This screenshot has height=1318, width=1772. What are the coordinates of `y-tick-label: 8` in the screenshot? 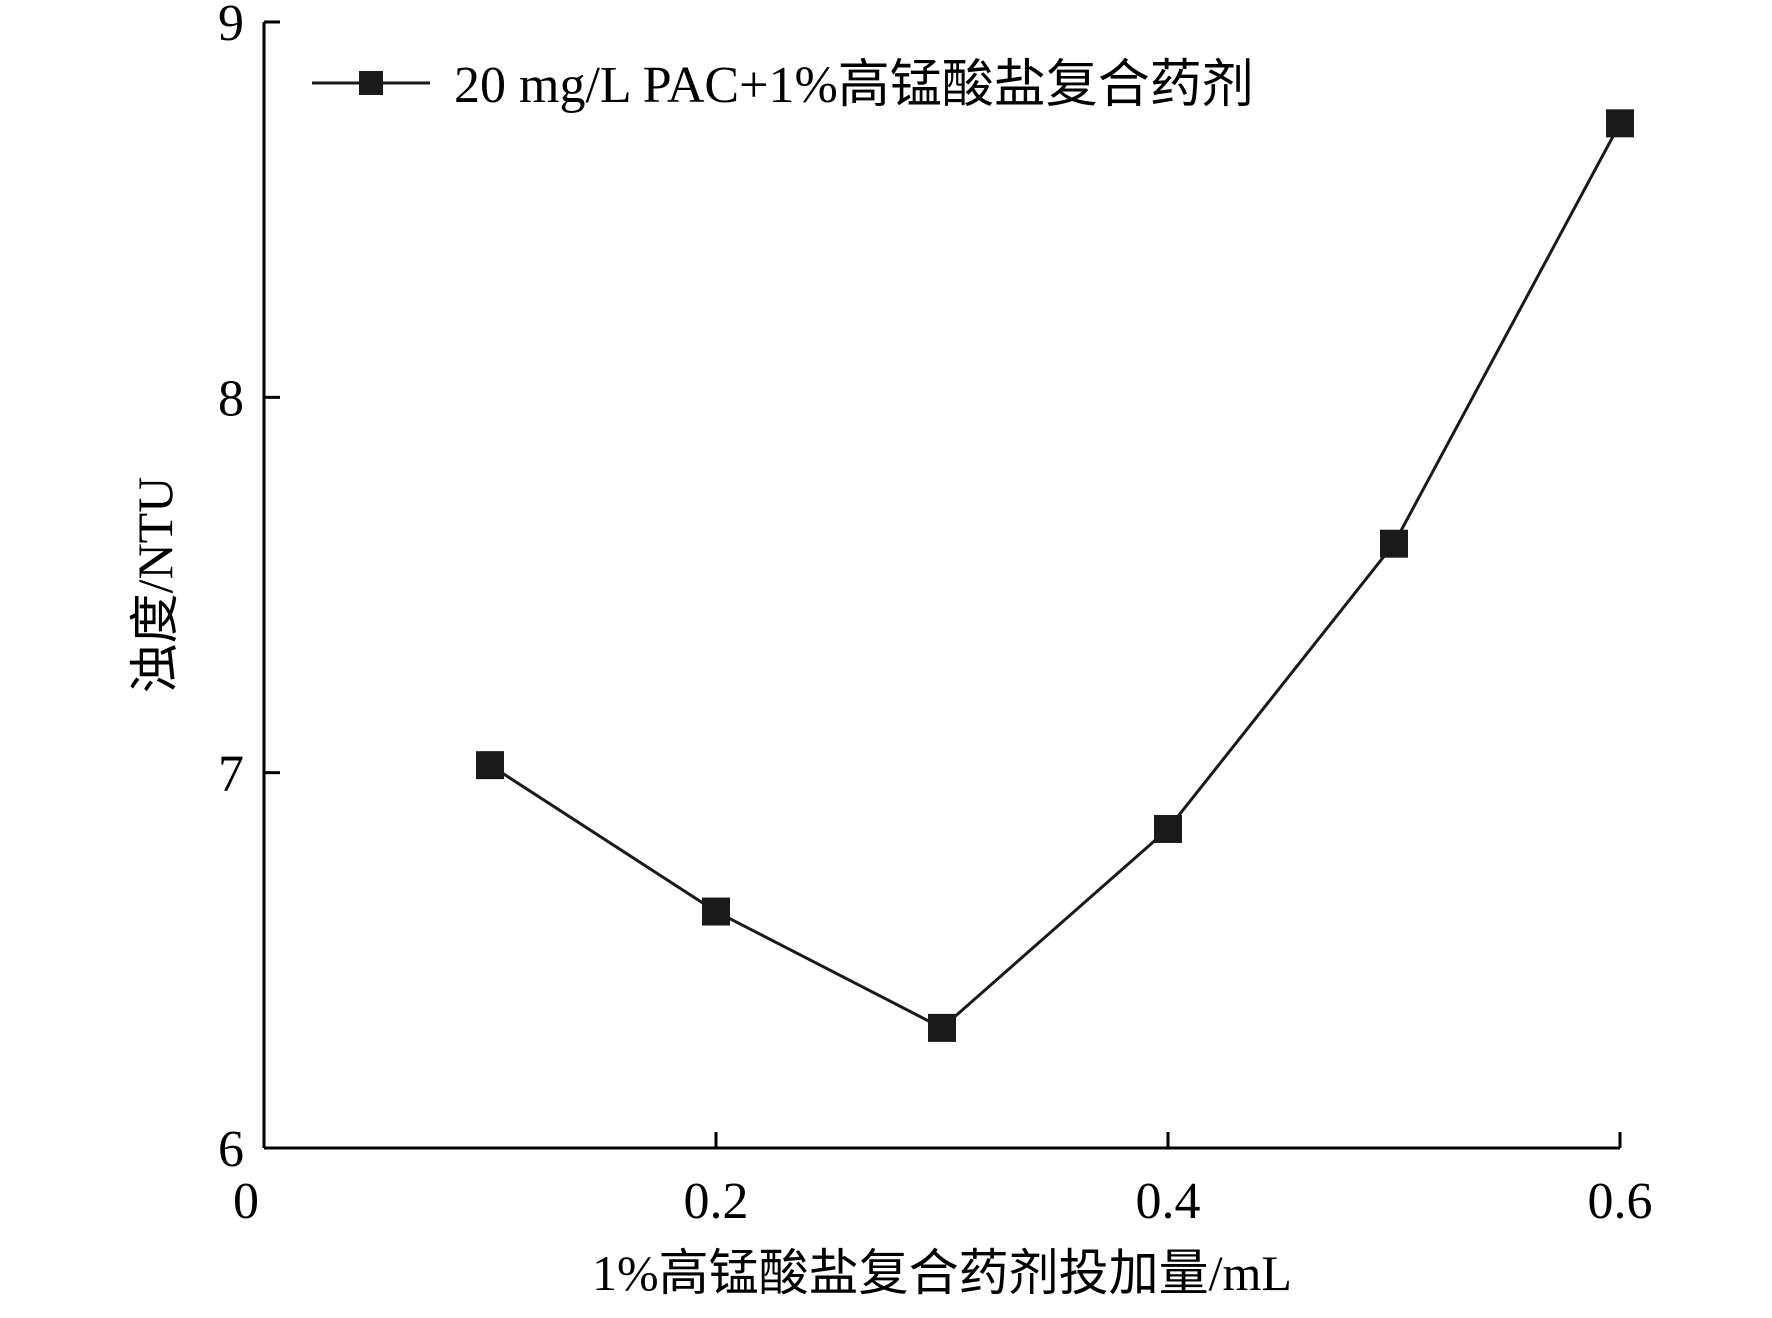 It's located at (231, 398).